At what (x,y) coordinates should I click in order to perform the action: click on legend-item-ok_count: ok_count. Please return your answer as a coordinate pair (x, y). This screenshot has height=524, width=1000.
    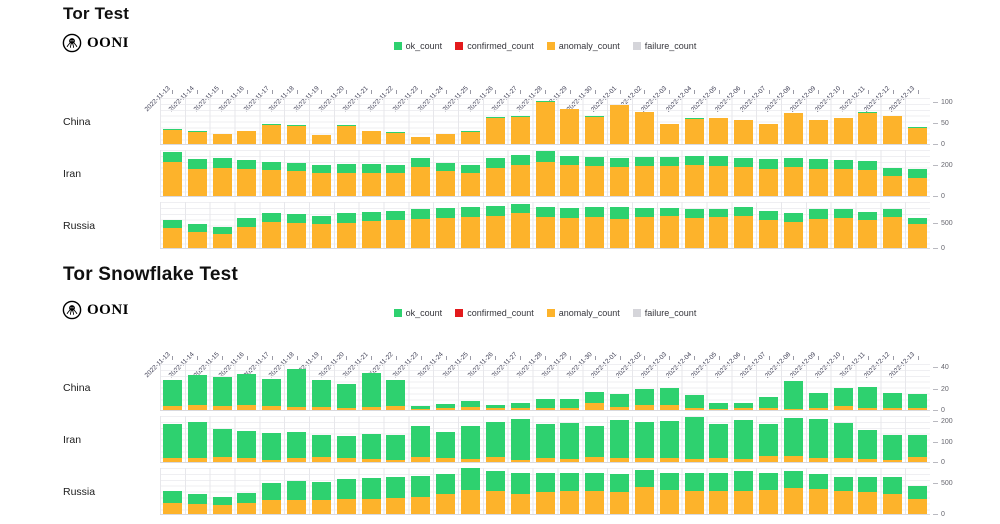
    Looking at the image, I should click on (417, 46).